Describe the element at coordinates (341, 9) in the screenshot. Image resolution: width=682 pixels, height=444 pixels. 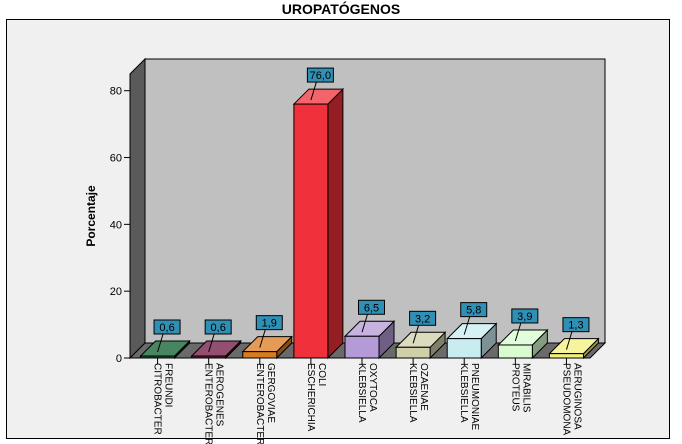
I see `chart-title: UROPATÓGENOS` at that location.